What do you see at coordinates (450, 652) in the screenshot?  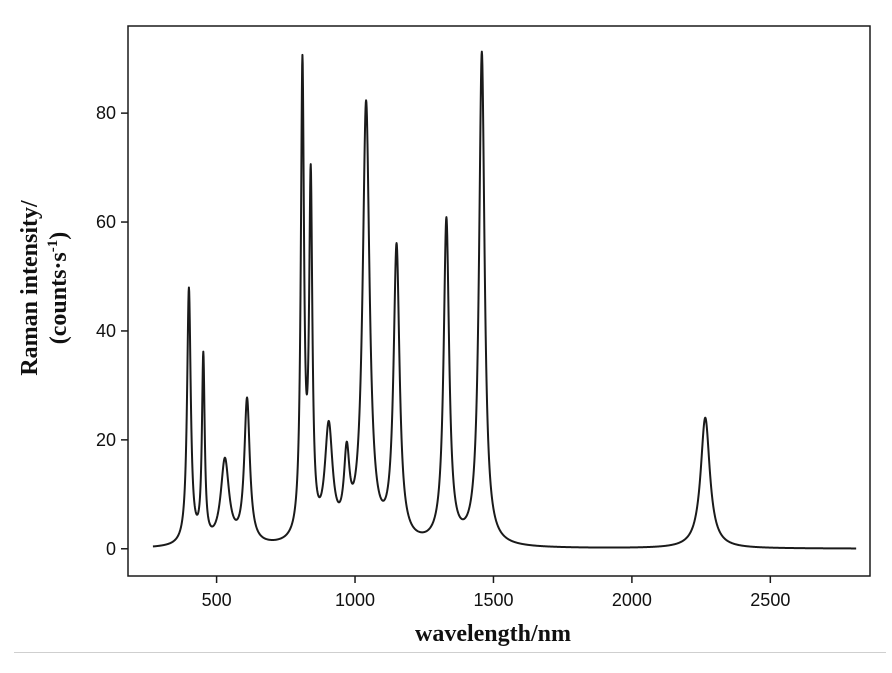 I see `bottom-divider` at bounding box center [450, 652].